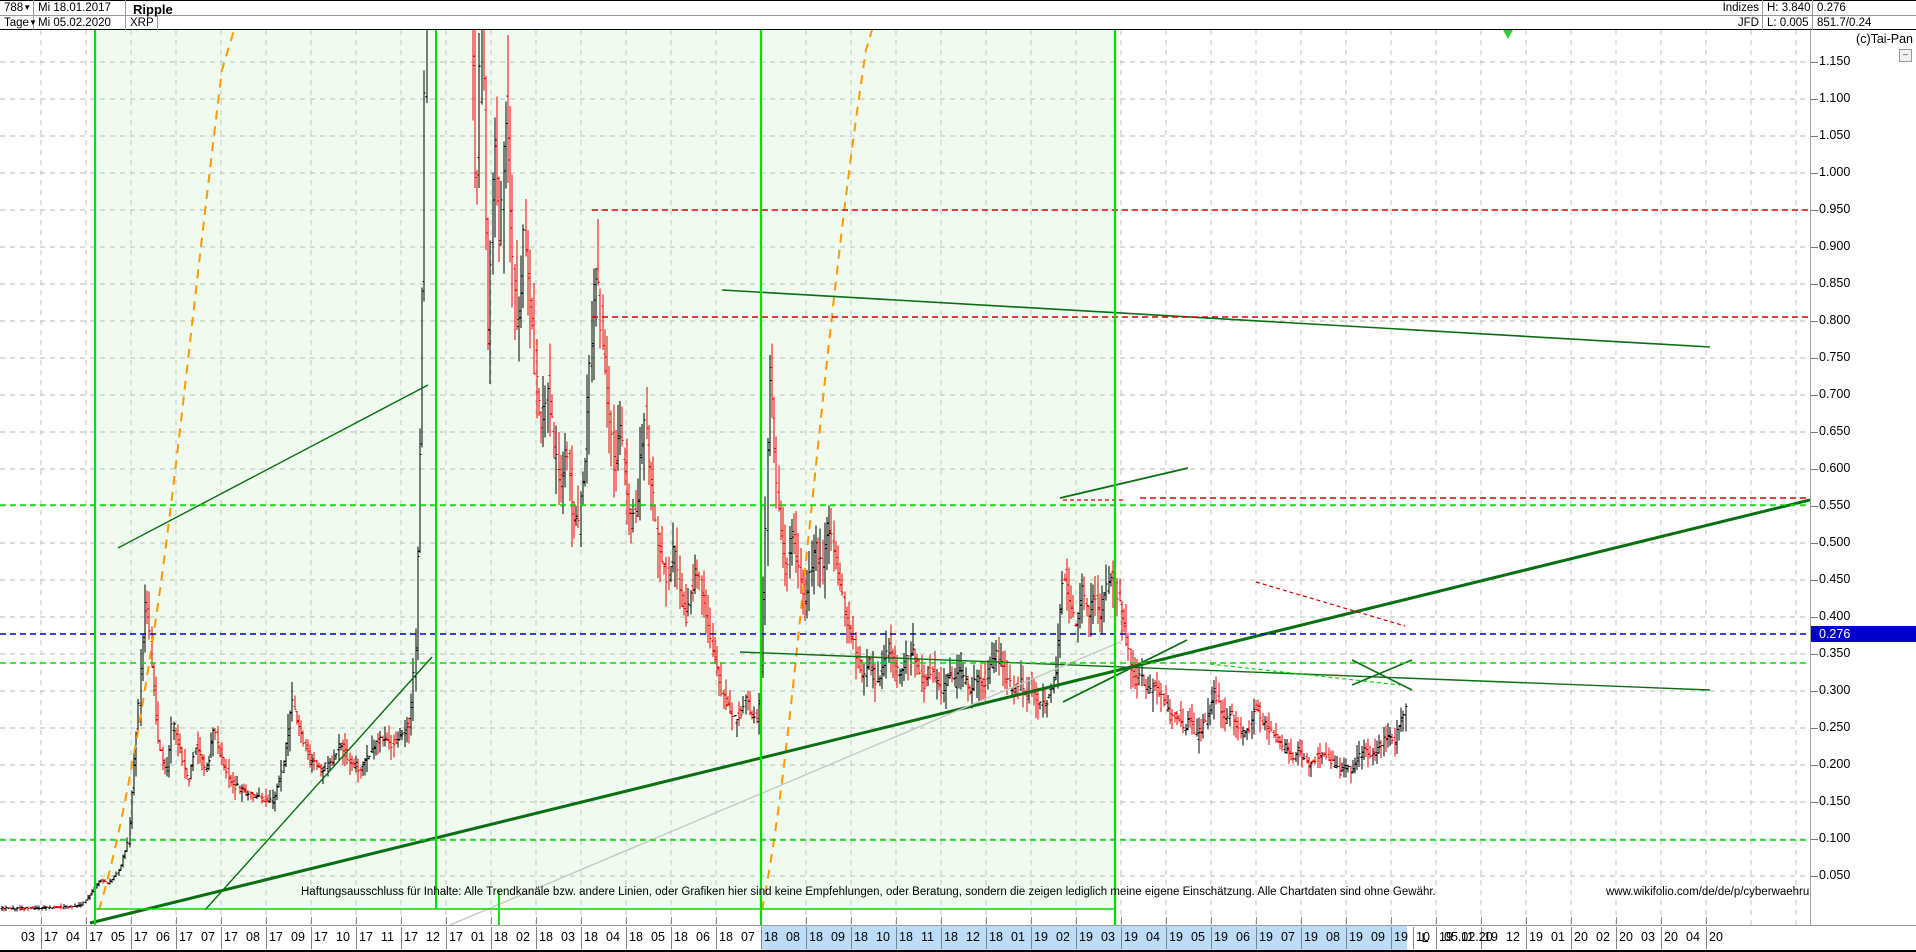 The height and width of the screenshot is (952, 1916). Describe the element at coordinates (1905, 55) in the screenshot. I see `minimize-icon: –` at that location.